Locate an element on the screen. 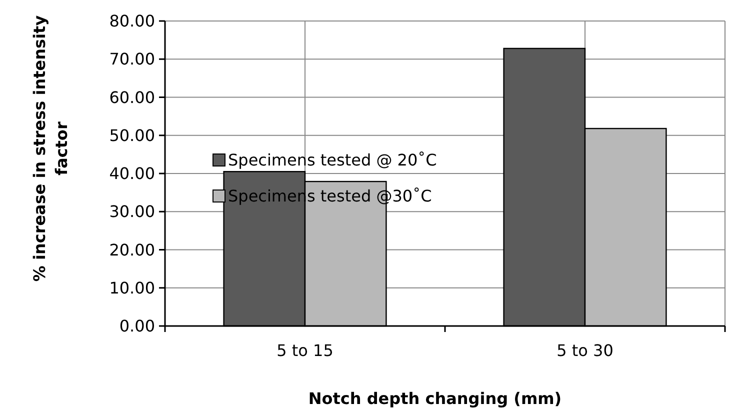 This screenshot has width=730, height=414. y-tick-label: 10.00 is located at coordinates (132, 288).